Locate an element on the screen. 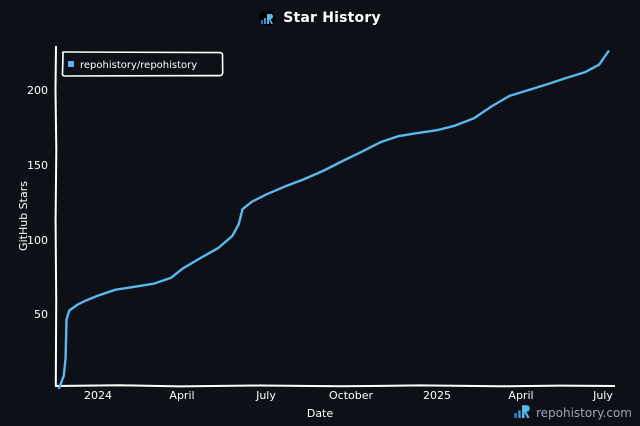 The height and width of the screenshot is (426, 640). legend-label: repohistory/repohistory is located at coordinates (138, 65).